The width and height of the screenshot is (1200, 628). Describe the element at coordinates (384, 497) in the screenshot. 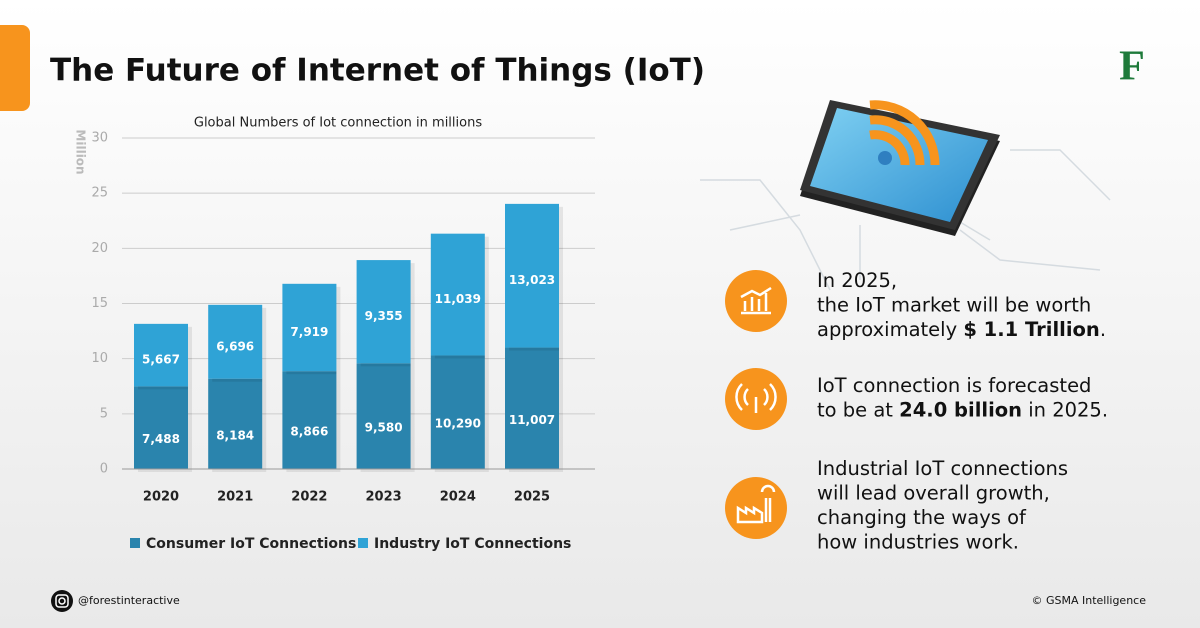

I see `x-tick-label: 2023` at that location.